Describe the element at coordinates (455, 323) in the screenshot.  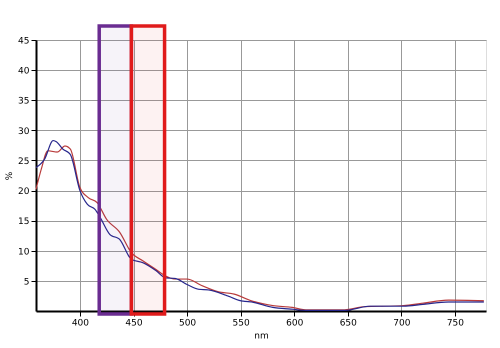
I see `x-tick-label: 750` at that location.